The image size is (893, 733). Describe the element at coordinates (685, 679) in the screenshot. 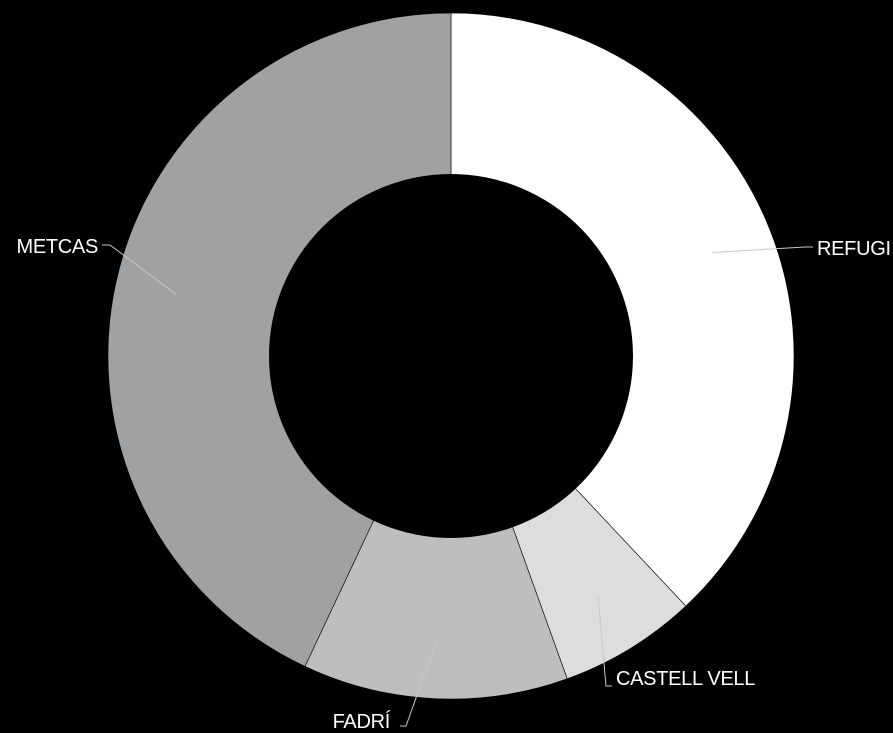

I see `slice-label-castell-vell: CASTELL VELL` at that location.